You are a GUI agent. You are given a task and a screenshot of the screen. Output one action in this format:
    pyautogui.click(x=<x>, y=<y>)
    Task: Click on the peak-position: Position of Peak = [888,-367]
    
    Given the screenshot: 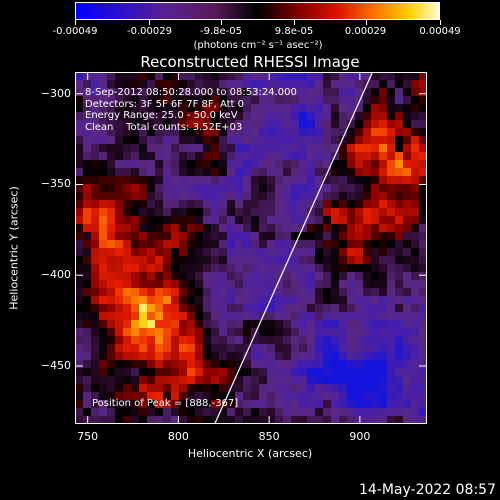 What is the action you would take?
    pyautogui.click(x=165, y=403)
    